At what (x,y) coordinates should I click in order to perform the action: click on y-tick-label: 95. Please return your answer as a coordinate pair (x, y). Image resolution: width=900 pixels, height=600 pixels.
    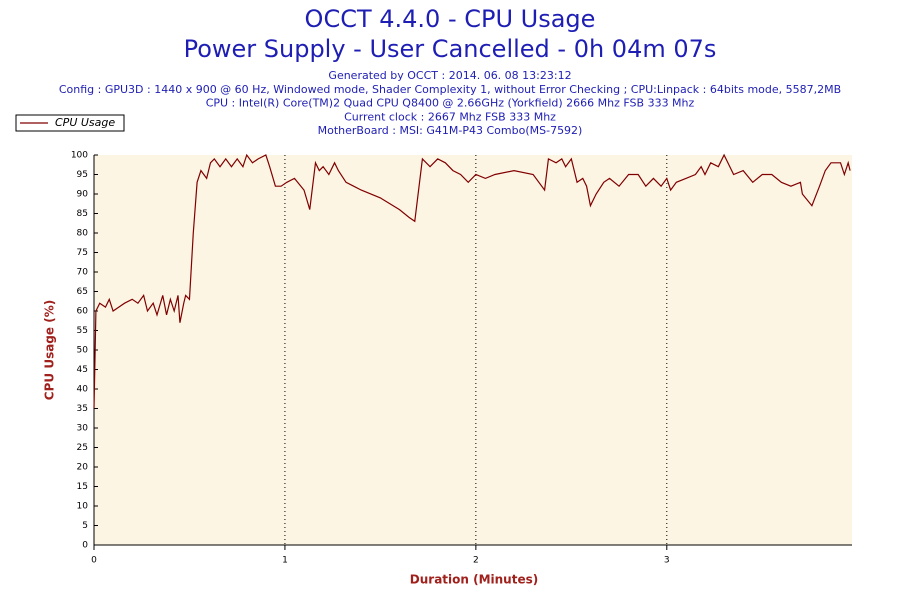
    Looking at the image, I should click on (82, 175).